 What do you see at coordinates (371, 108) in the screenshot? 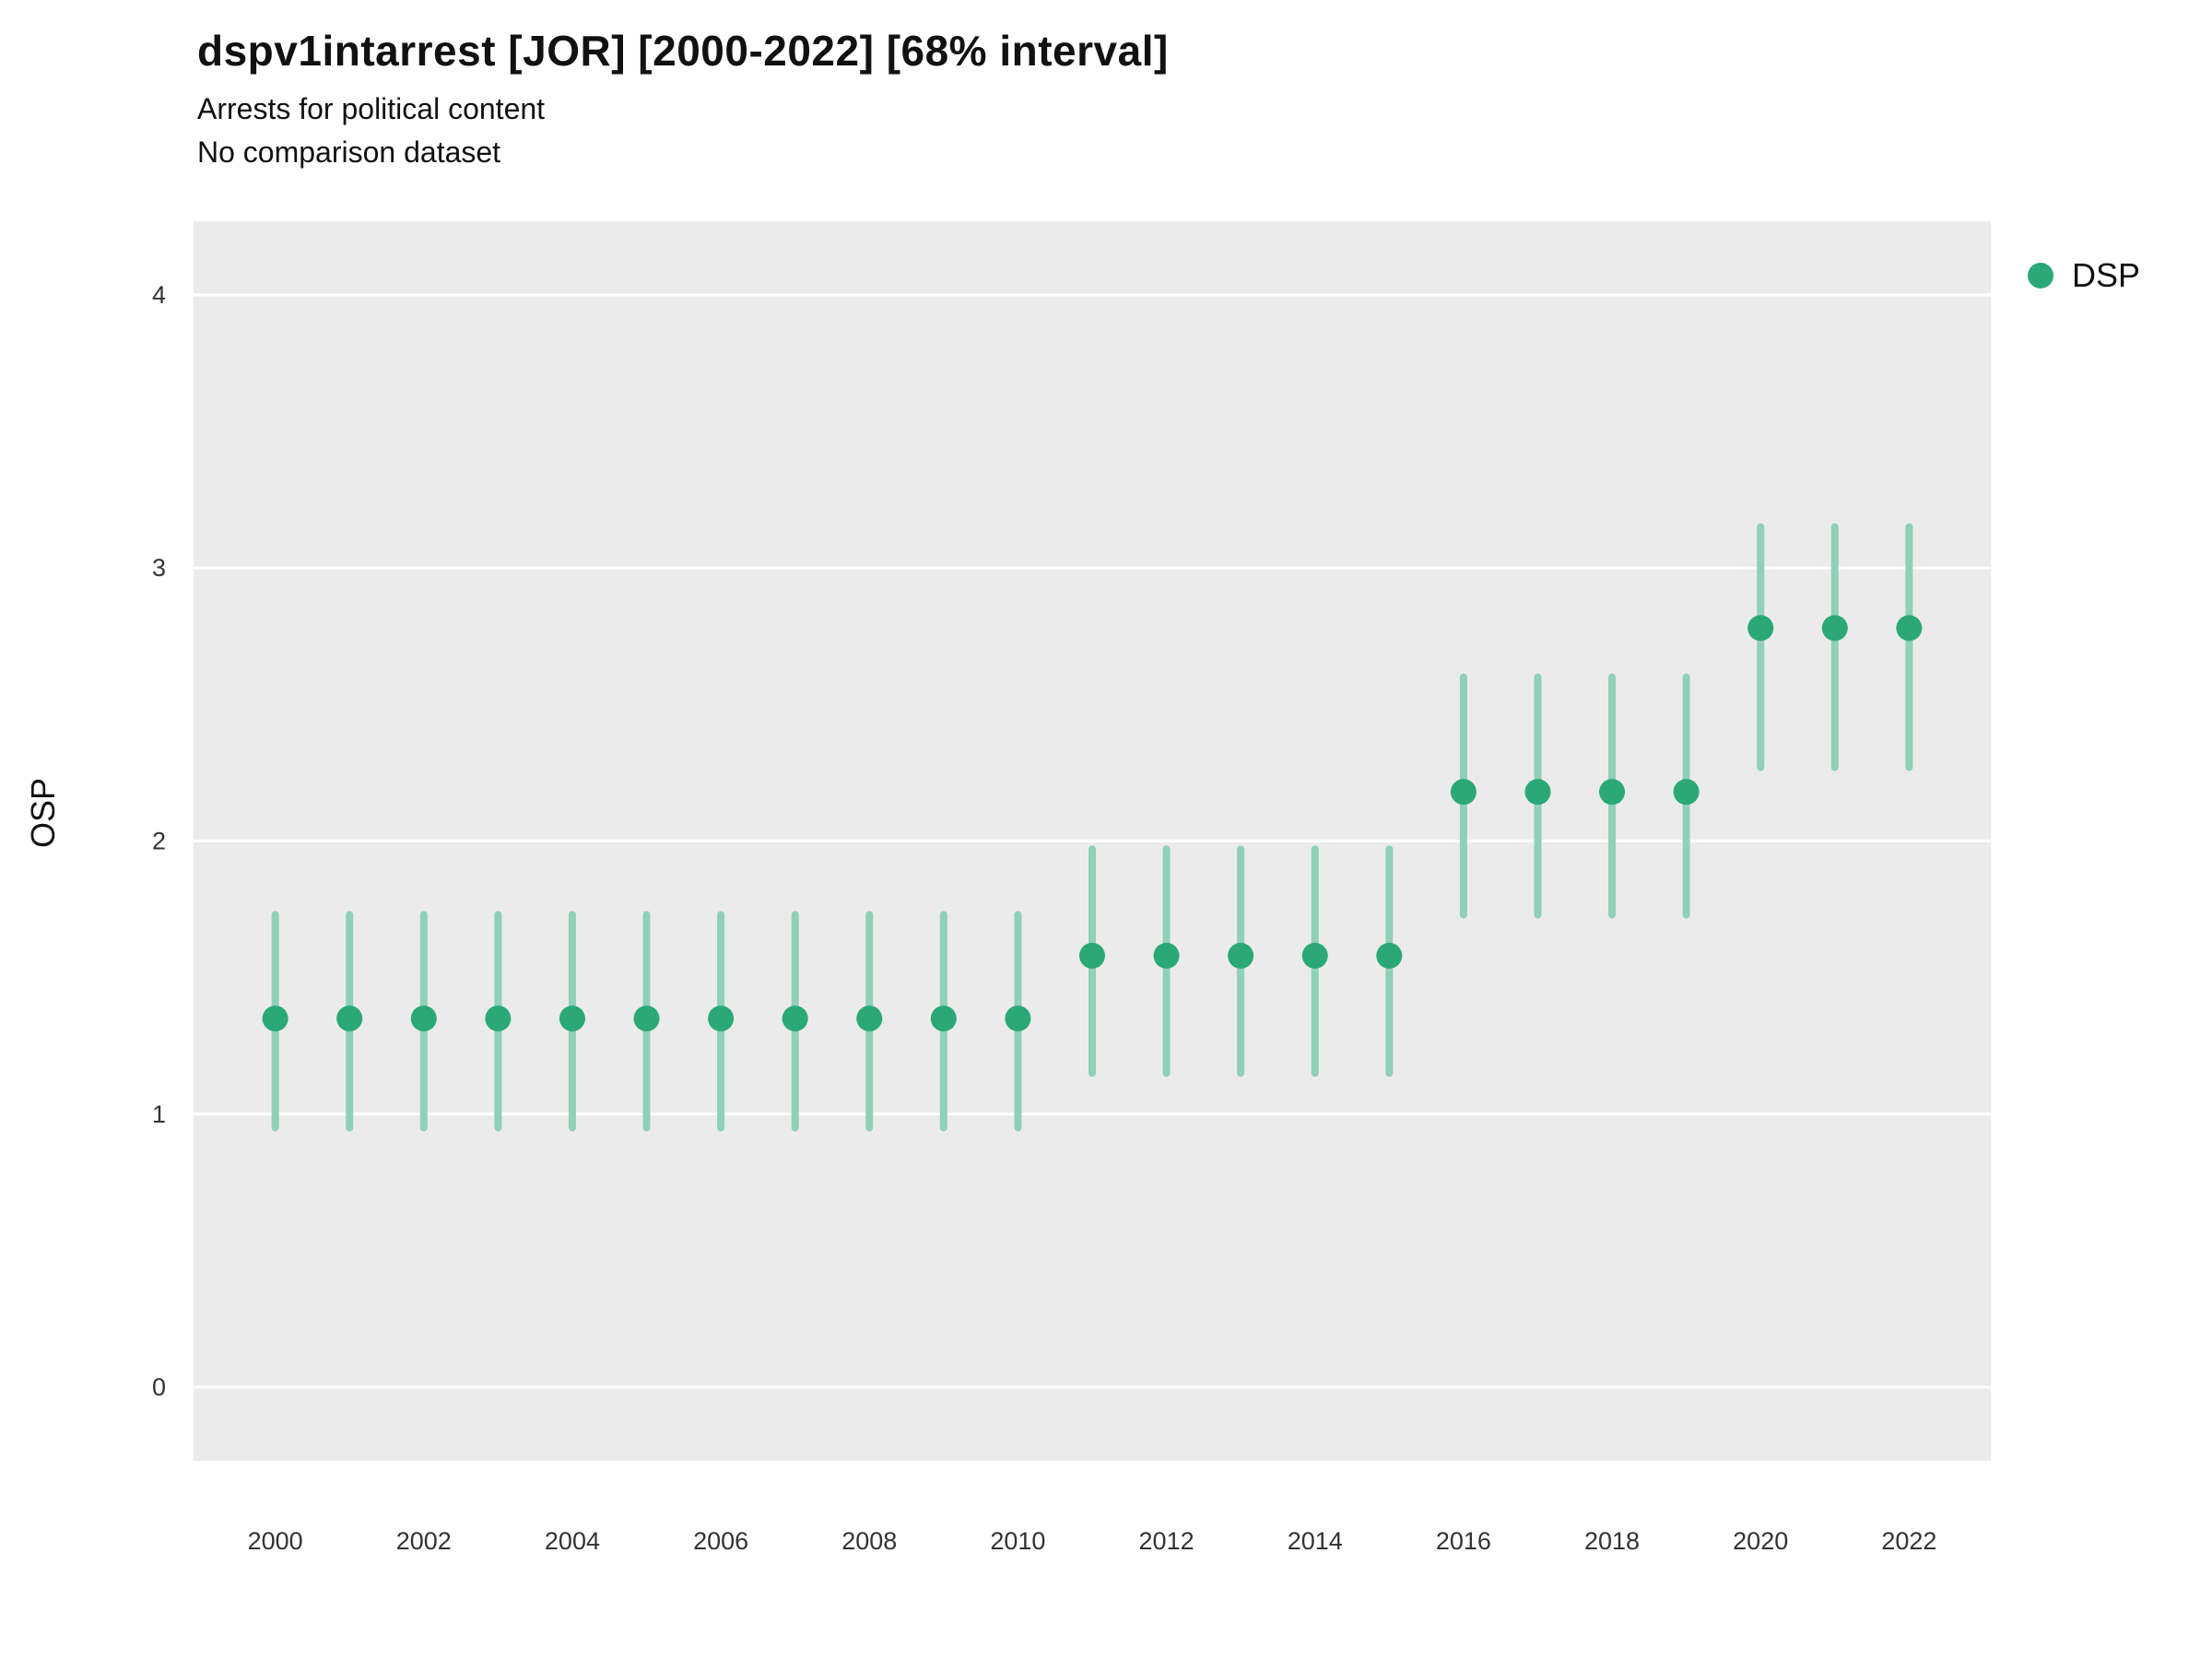
I see `chart-subtitle: Arrests for political content` at bounding box center [371, 108].